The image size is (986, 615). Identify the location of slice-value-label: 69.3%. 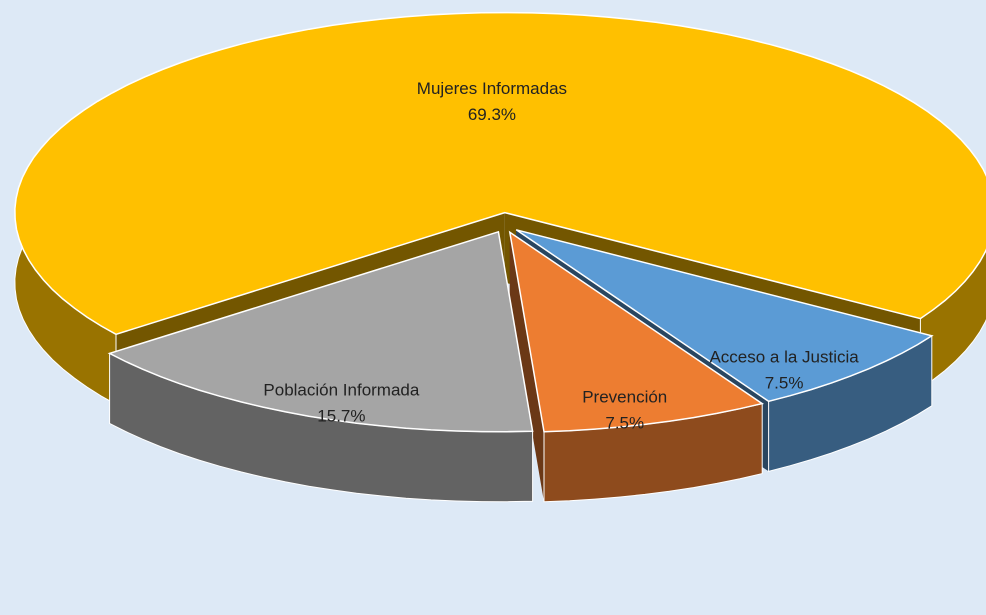
(492, 114).